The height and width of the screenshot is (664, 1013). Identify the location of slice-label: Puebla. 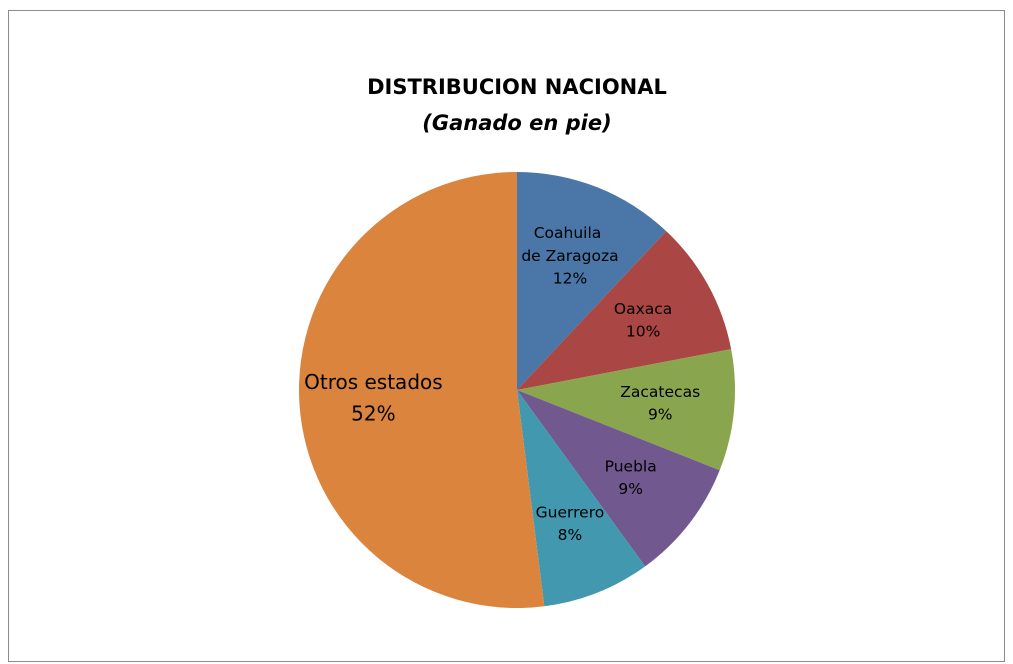
(631, 466).